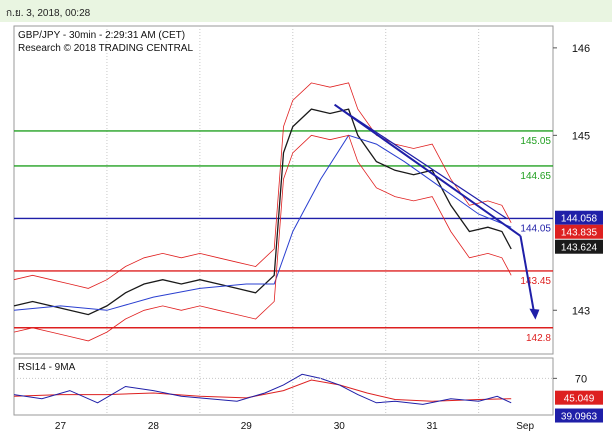 The width and height of the screenshot is (612, 444). I want to click on forecast-arrow-line, so click(527, 275).